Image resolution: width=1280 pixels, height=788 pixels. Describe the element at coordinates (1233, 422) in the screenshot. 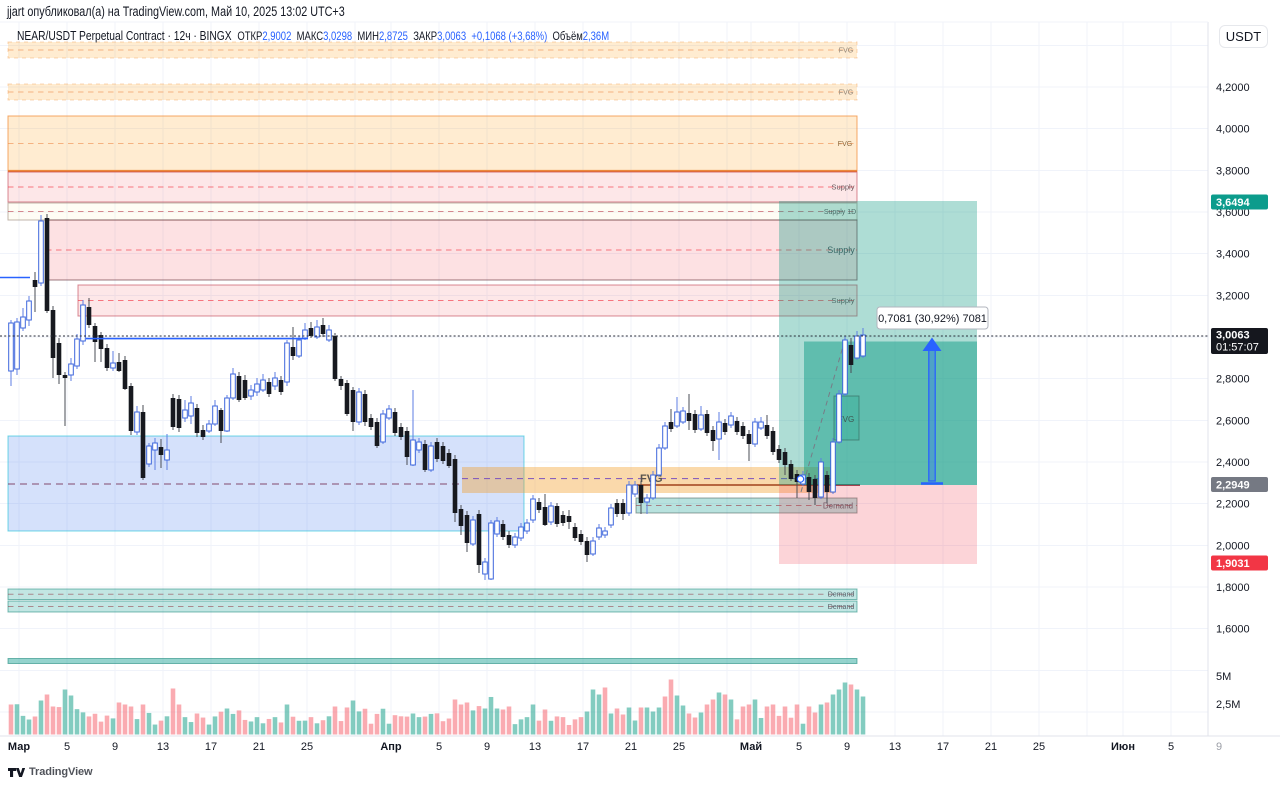

I see `svg-text: 2,6000` at that location.